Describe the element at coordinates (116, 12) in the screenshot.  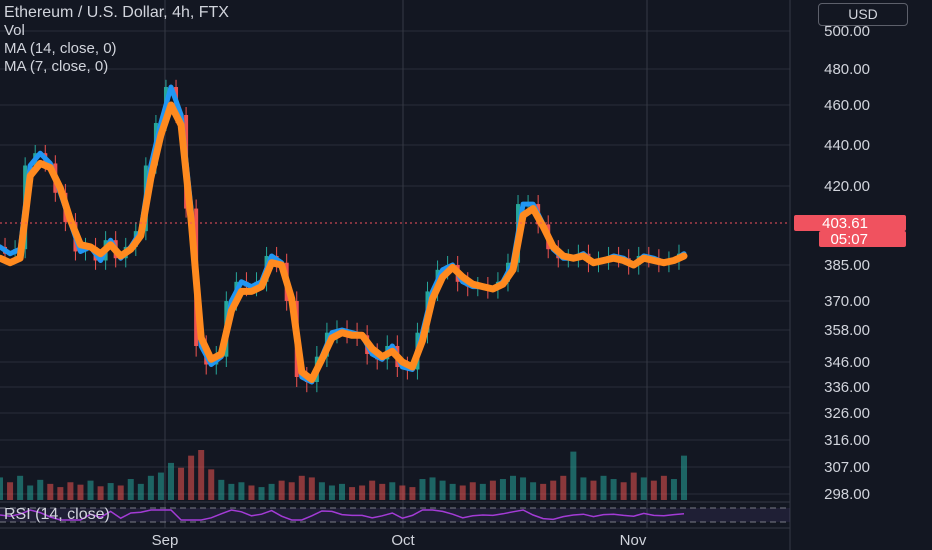
I see `symbol-title: Ethereum / U.S. Dollar, 4h, FTX` at that location.